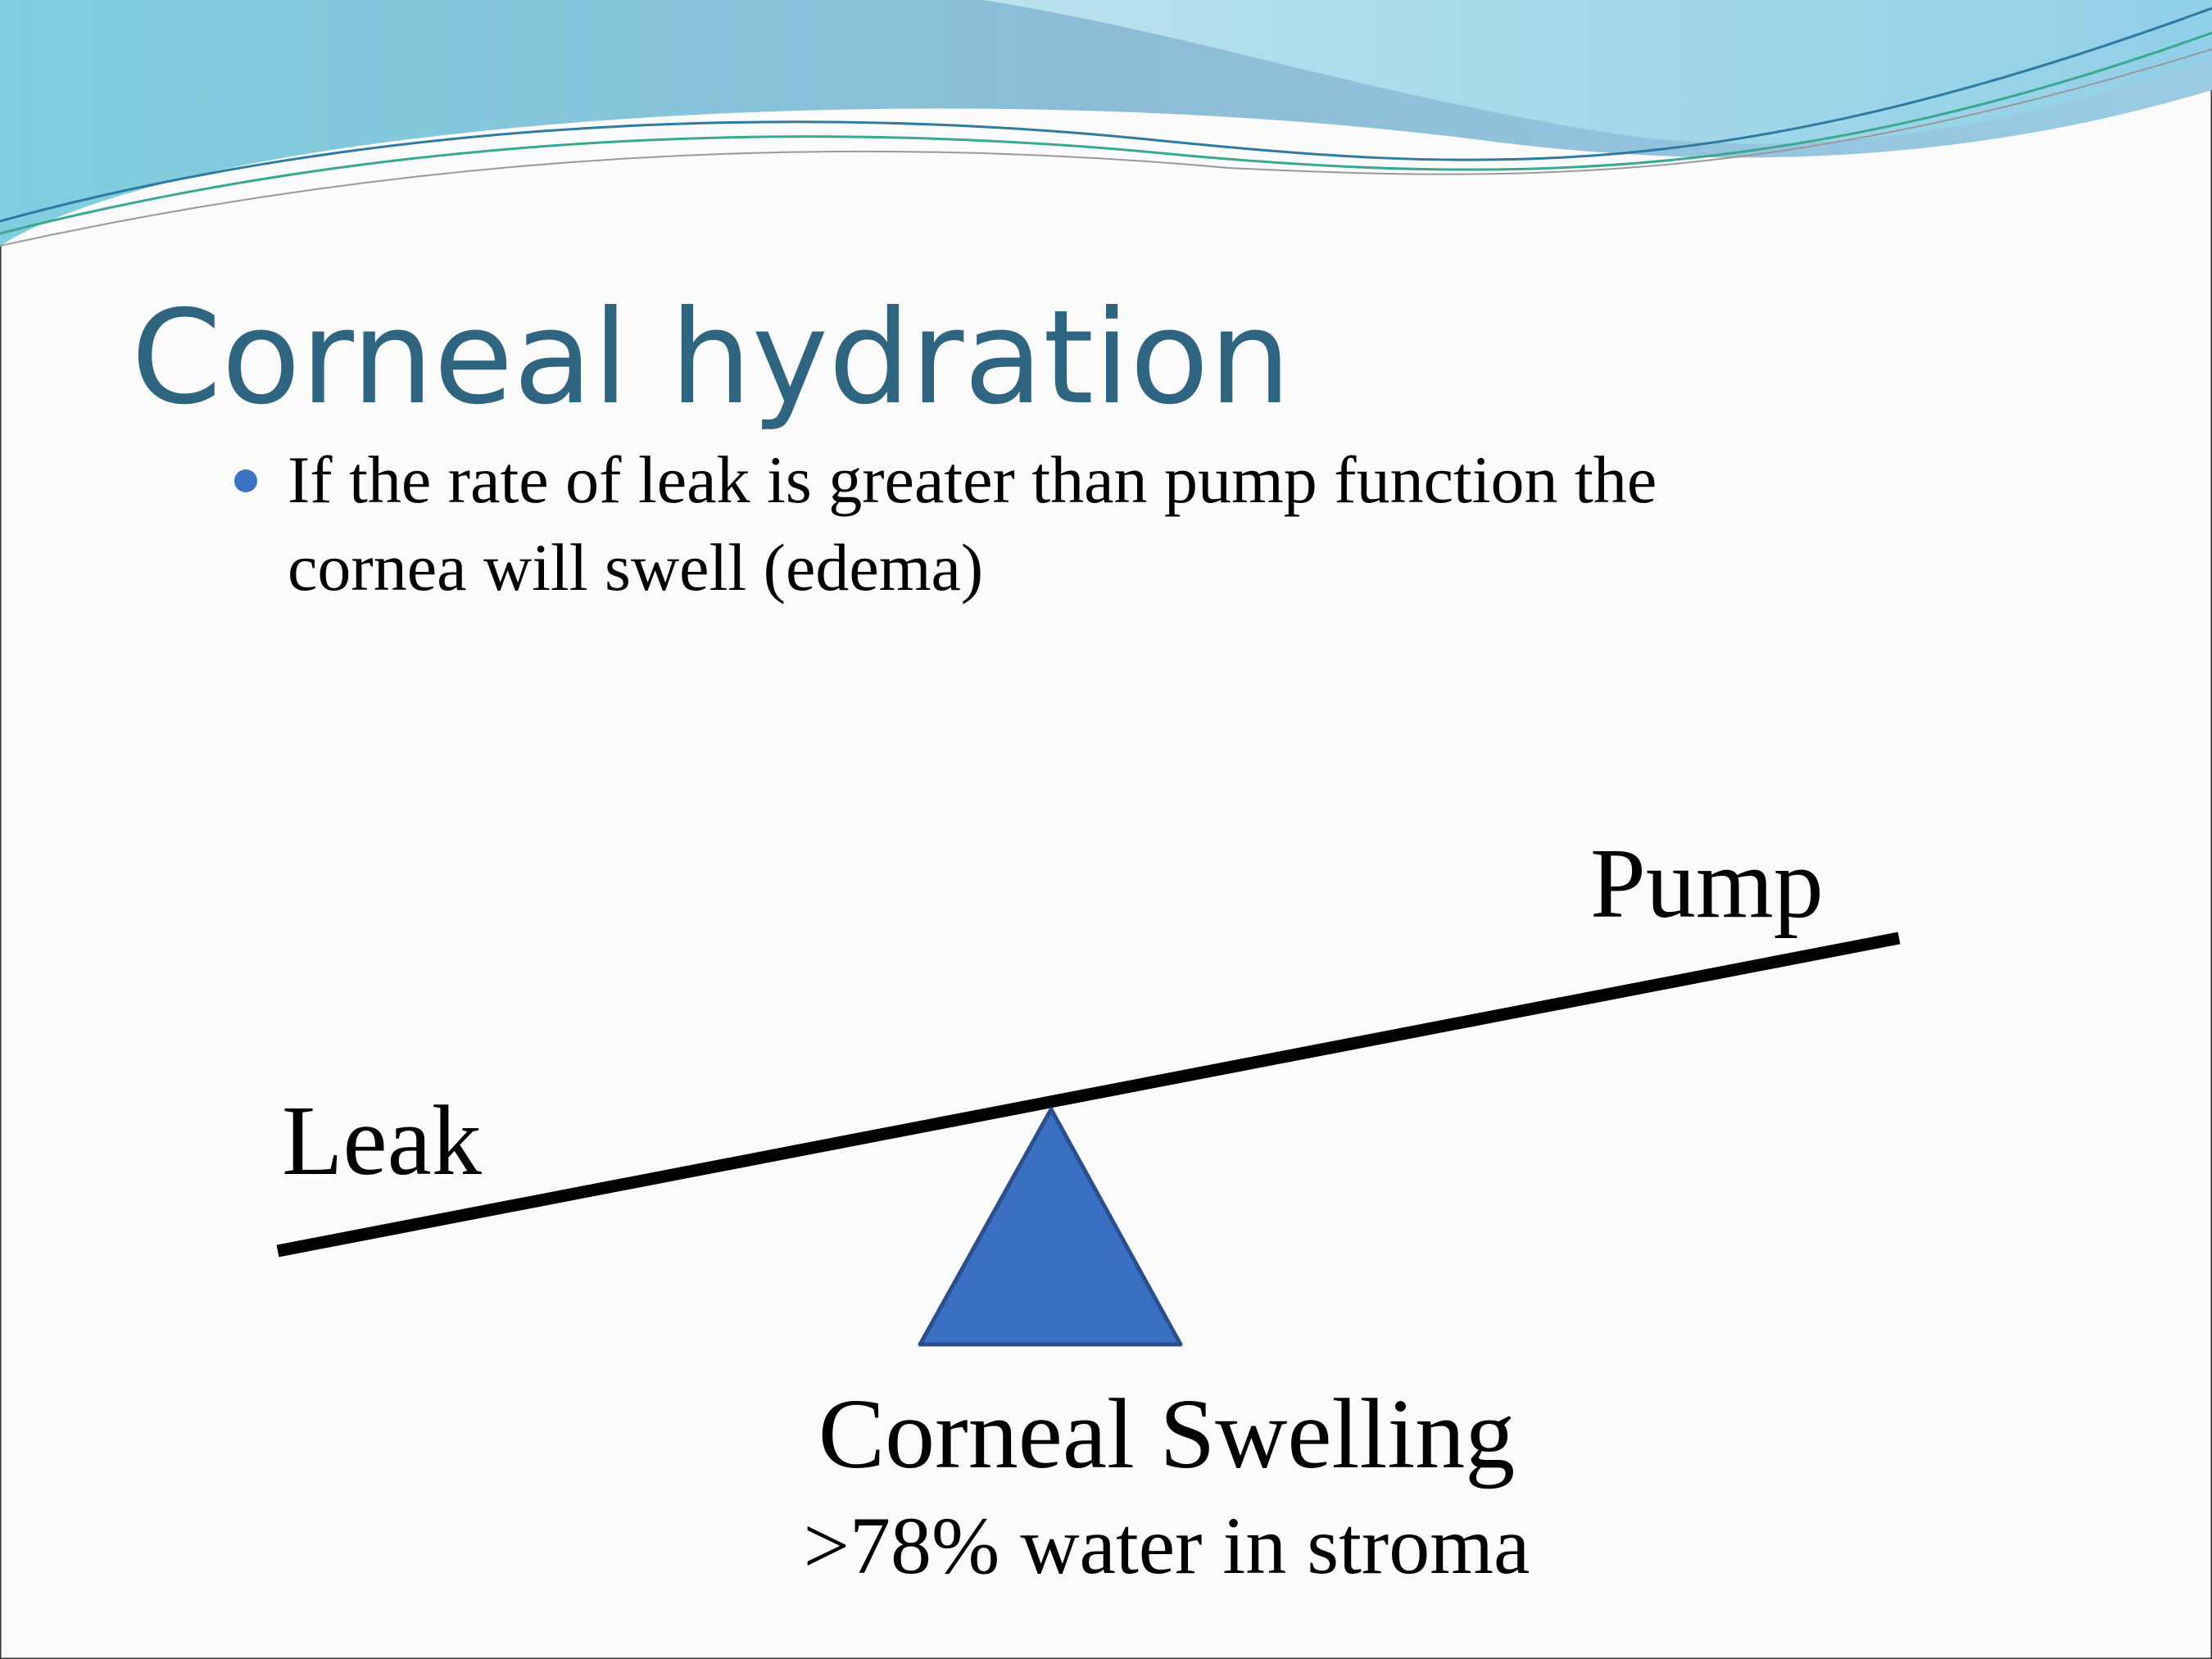  What do you see at coordinates (711, 358) in the screenshot?
I see `slide-title: Corneal hydration` at bounding box center [711, 358].